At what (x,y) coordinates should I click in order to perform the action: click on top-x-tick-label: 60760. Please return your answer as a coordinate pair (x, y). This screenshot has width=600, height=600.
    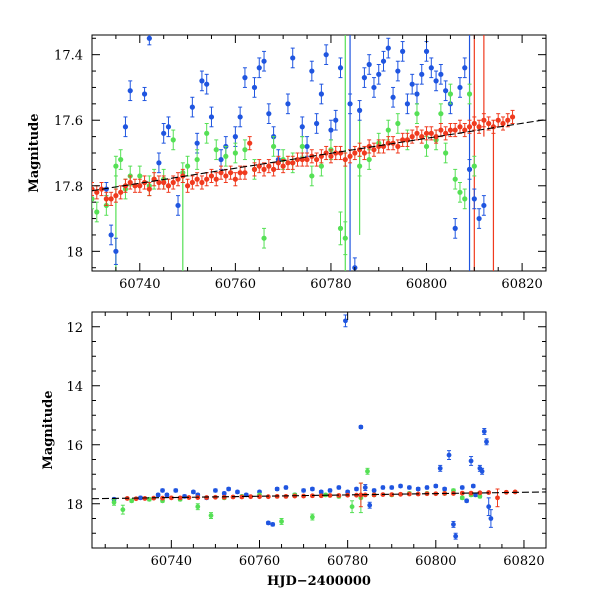
    Looking at the image, I should click on (235, 284).